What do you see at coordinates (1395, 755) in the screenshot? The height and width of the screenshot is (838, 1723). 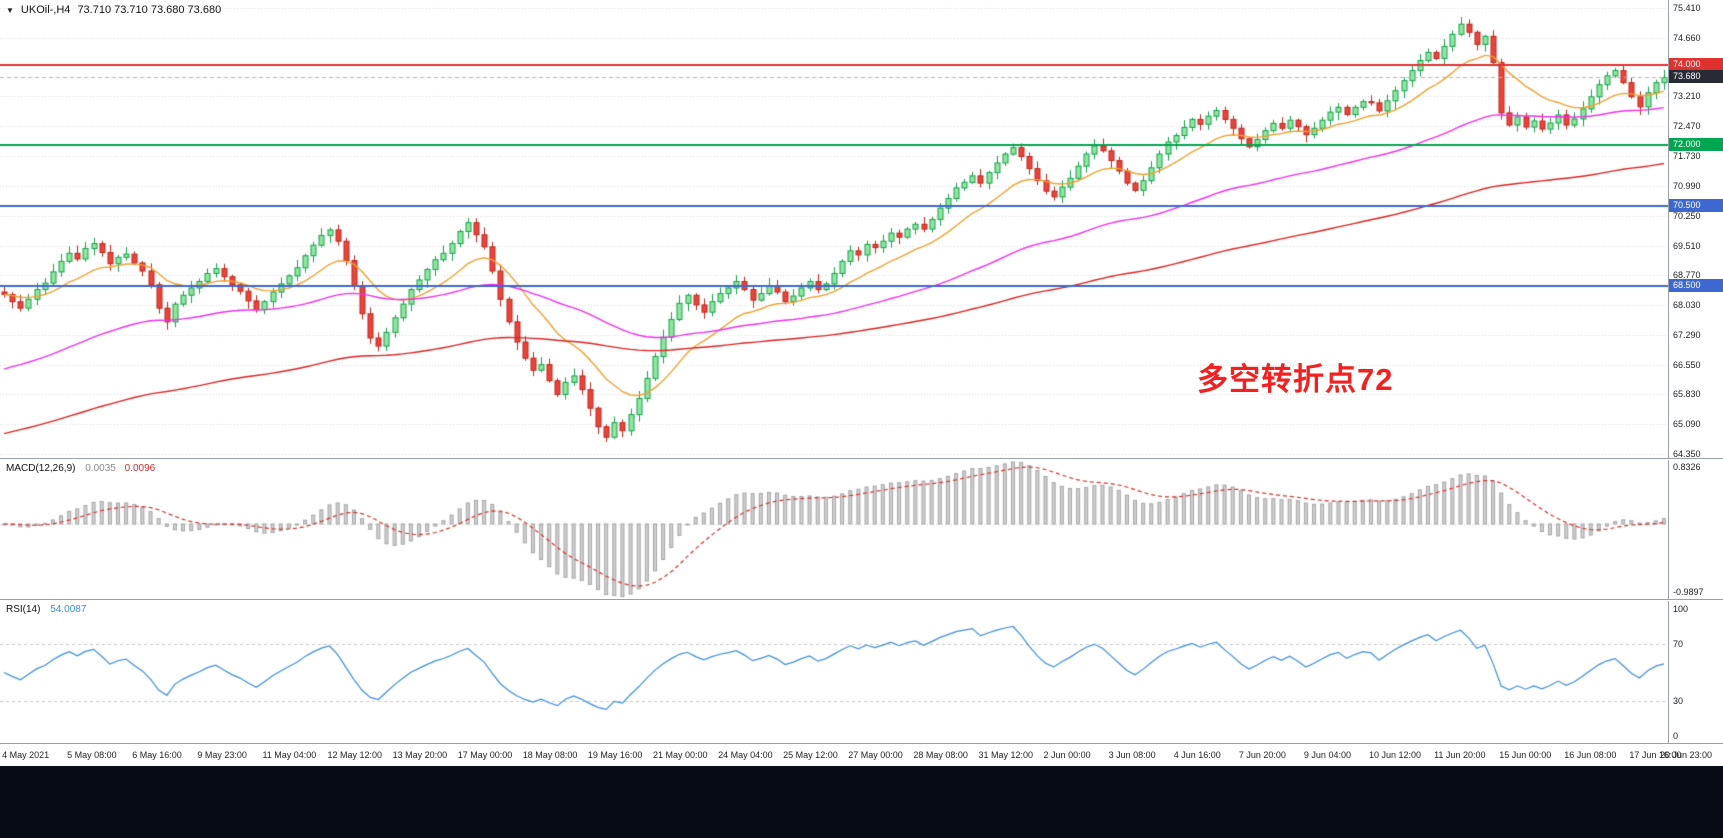 I see `time-tick-label: 10 Jun 12:00` at bounding box center [1395, 755].